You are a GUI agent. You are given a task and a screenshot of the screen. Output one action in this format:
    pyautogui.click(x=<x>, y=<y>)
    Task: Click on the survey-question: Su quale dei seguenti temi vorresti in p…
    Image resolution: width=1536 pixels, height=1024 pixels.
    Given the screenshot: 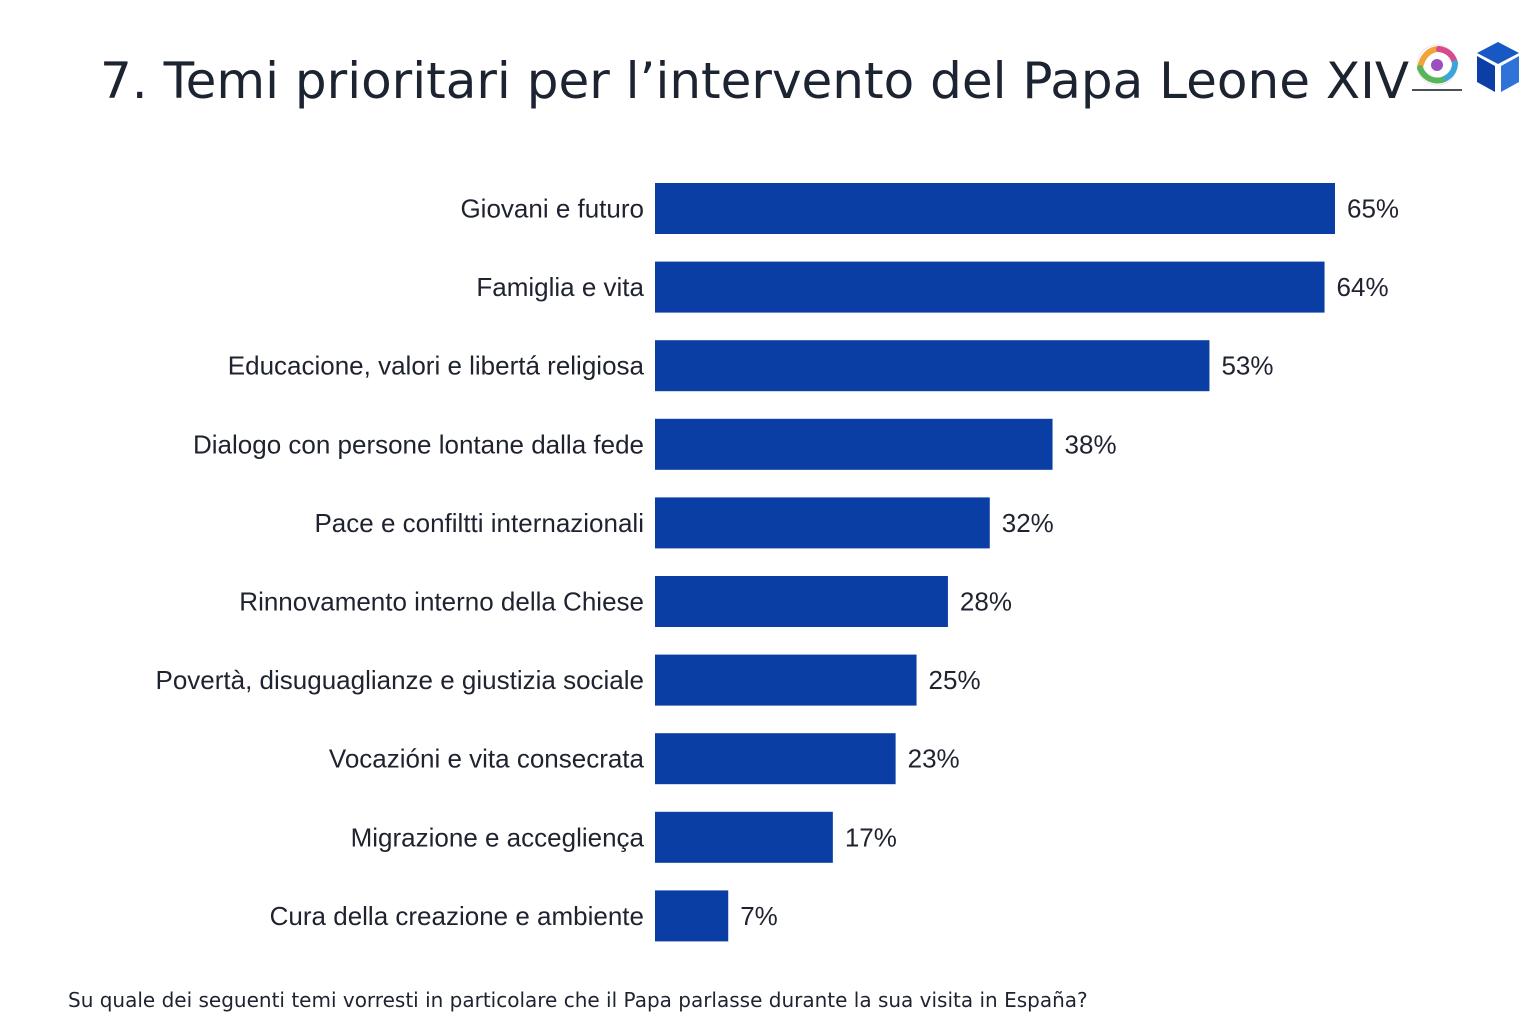 What is the action you would take?
    pyautogui.click(x=578, y=1000)
    